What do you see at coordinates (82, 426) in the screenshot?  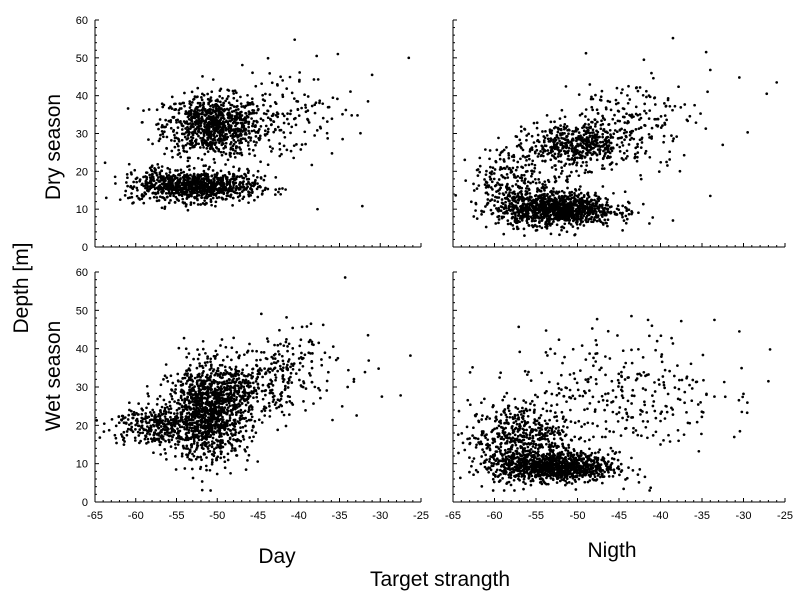 I see `y-tick-label: 20` at bounding box center [82, 426].